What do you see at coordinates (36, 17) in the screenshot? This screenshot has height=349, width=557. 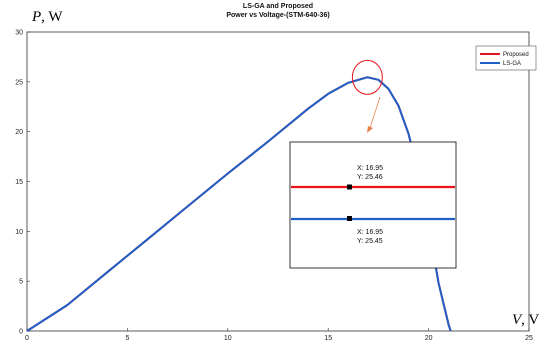 I see `y-axis-label-symbol: P` at bounding box center [36, 17].